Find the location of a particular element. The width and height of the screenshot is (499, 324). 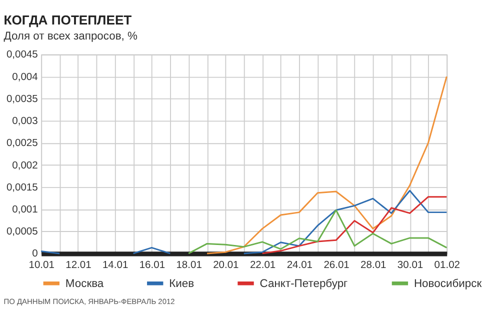

y-tick-label: 0,0025 is located at coordinates (22, 144).